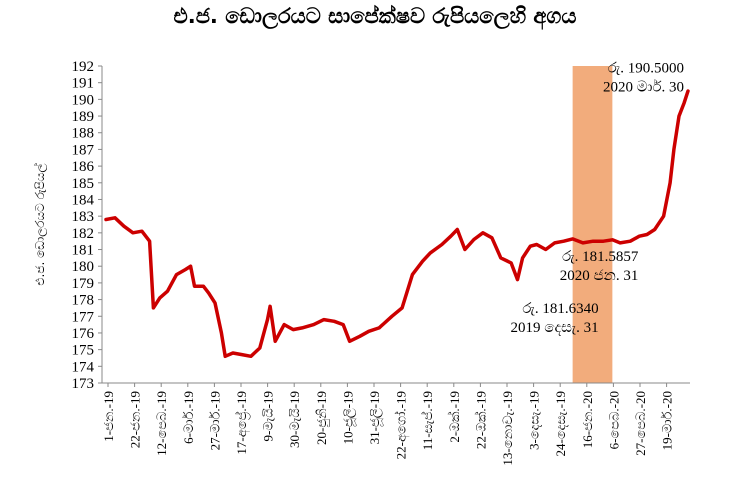 The height and width of the screenshot is (497, 750). Describe the element at coordinates (83, 184) in the screenshot. I see `y-tick-label: 185` at that location.